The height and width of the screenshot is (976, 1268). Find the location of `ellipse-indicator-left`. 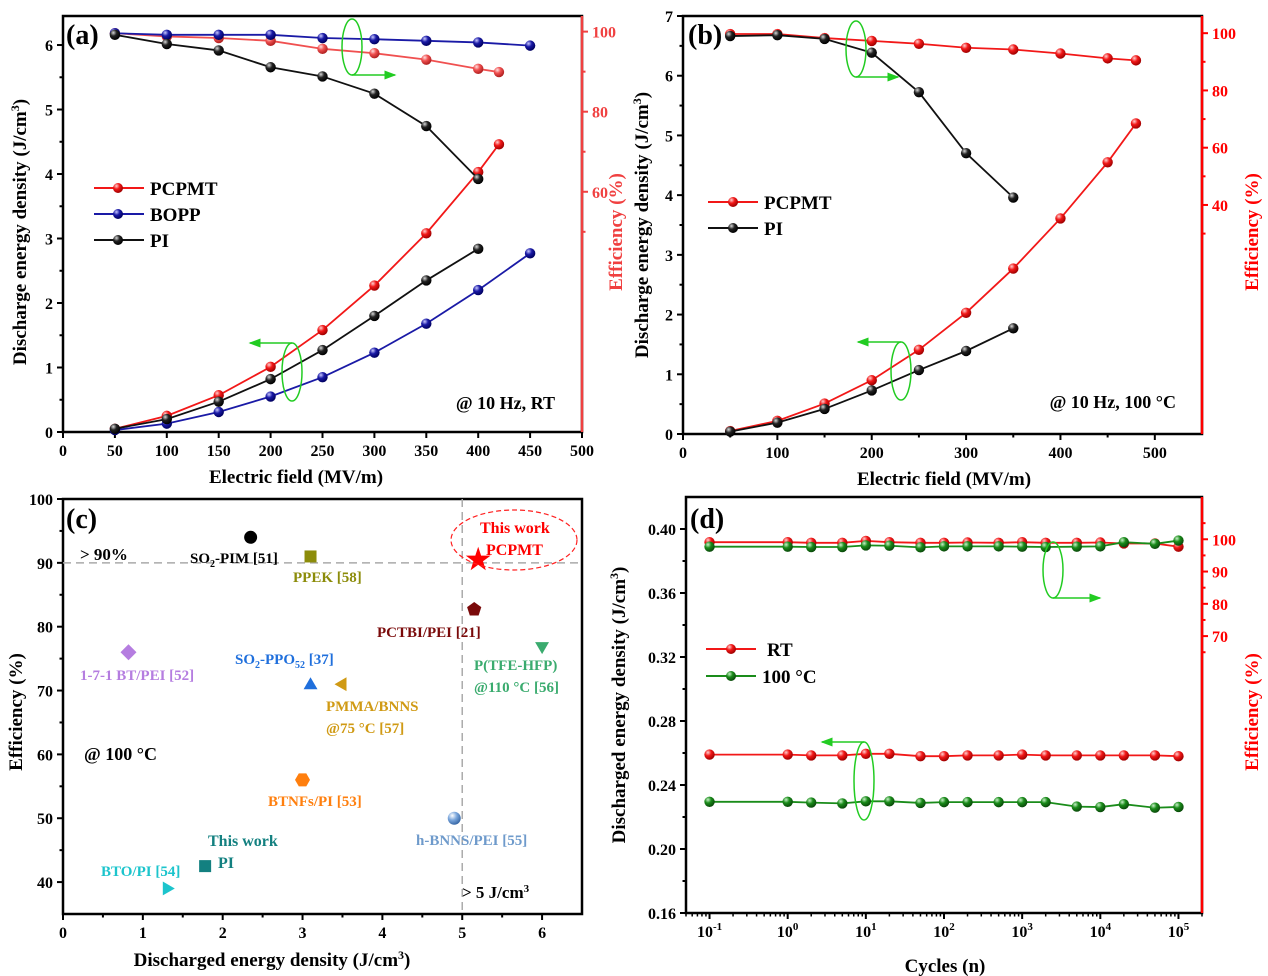

ellipse-indicator-left is located at coordinates (901, 371).